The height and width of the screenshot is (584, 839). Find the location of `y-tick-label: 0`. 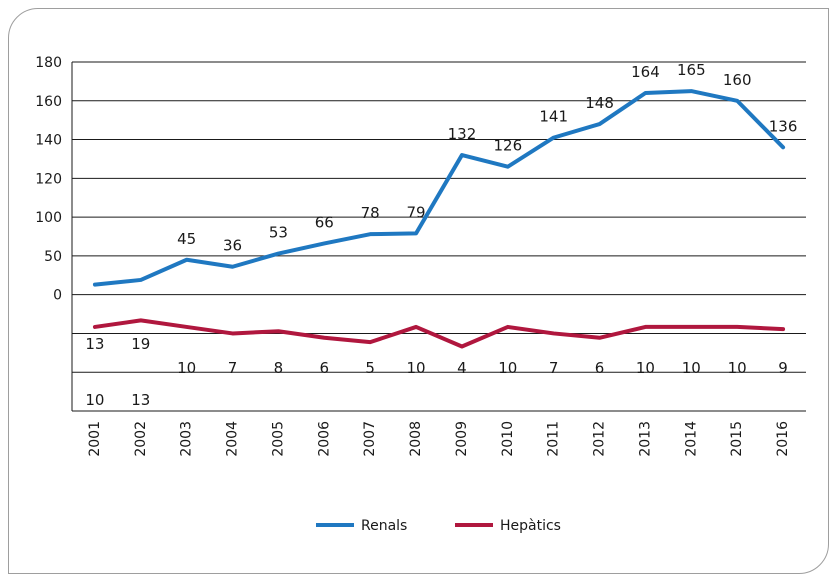

y-tick-label: 0 is located at coordinates (57, 296).